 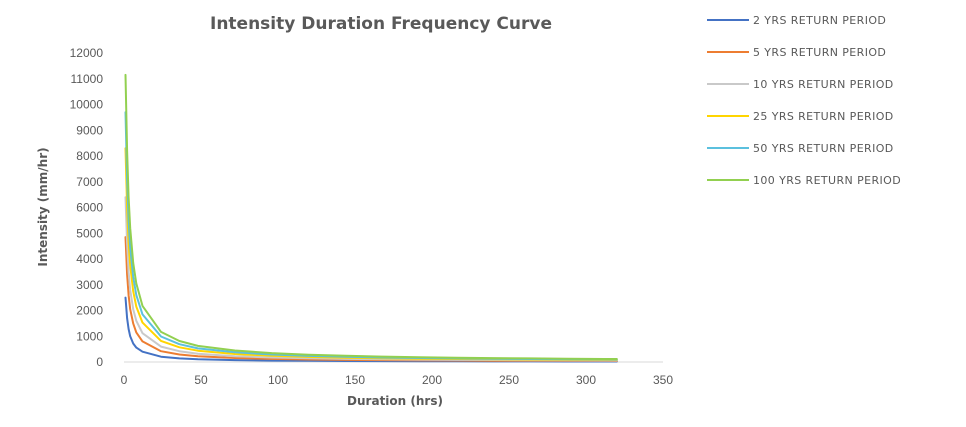 What do you see at coordinates (278, 380) in the screenshot?
I see `x-tick-label: 100` at bounding box center [278, 380].